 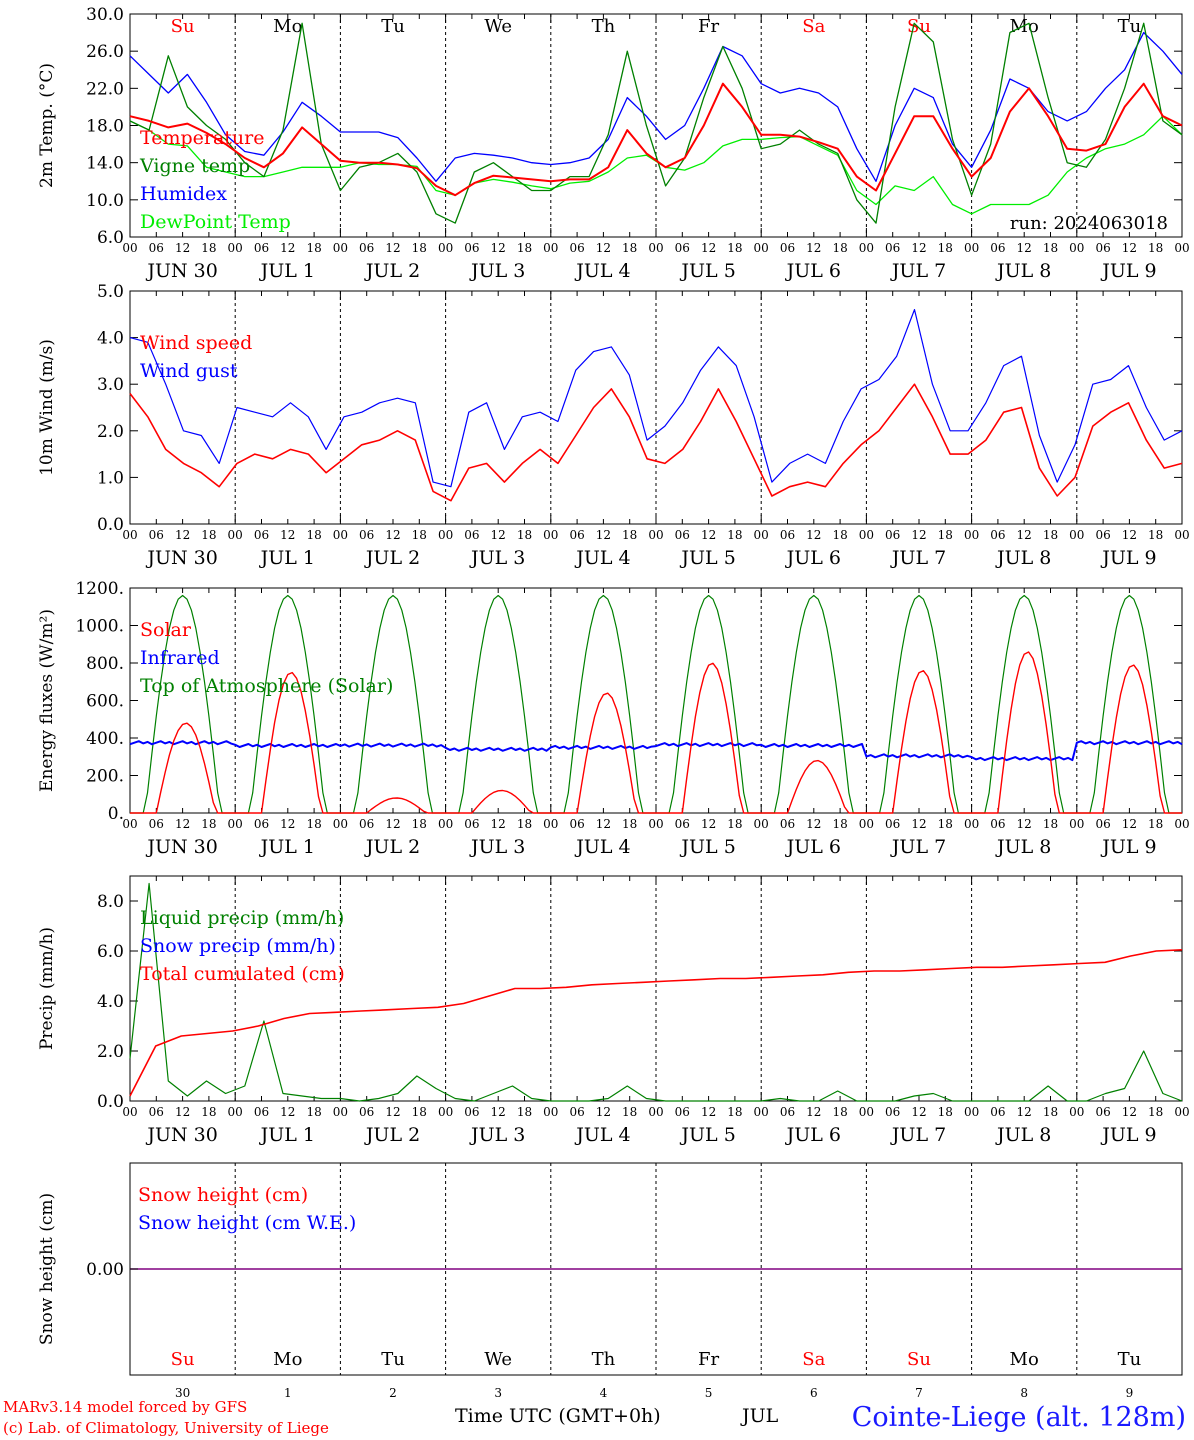 What do you see at coordinates (223, 1195) in the screenshot?
I see `legend-1: Snow height (cm)` at bounding box center [223, 1195].